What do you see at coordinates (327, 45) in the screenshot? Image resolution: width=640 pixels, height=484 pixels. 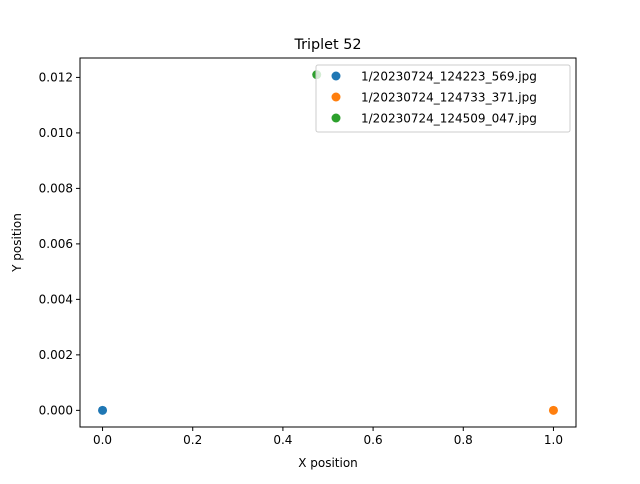 I see `chart-title: Triplet 52` at bounding box center [327, 45].